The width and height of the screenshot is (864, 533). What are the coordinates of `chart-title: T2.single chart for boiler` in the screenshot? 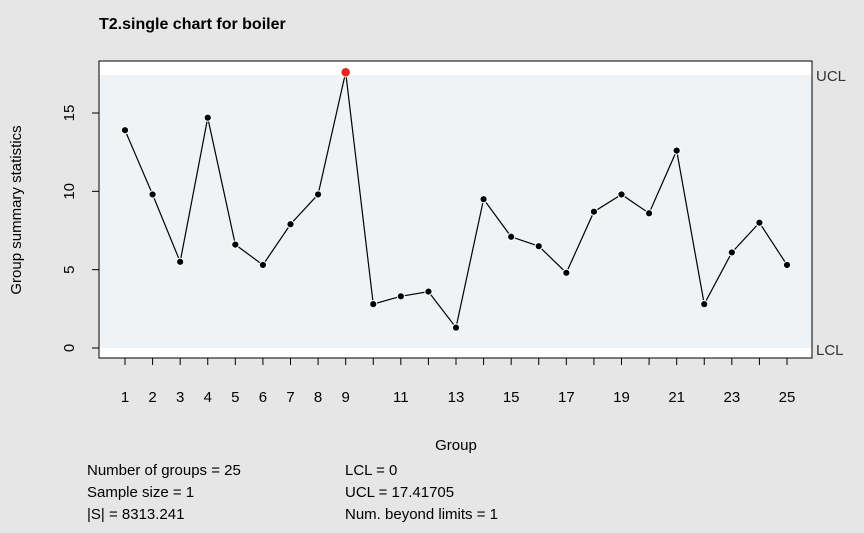 It's located at (192, 24).